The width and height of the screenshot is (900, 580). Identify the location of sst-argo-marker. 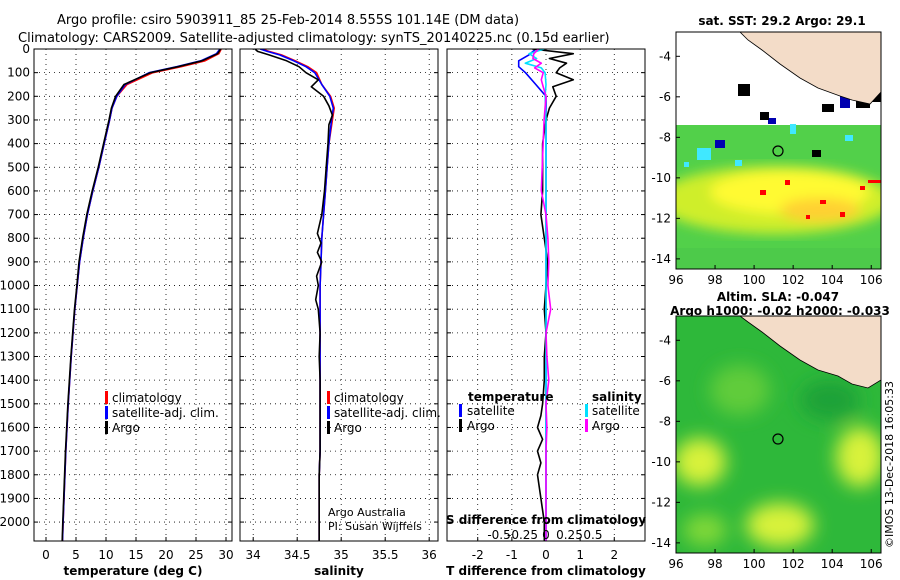
(778, 151).